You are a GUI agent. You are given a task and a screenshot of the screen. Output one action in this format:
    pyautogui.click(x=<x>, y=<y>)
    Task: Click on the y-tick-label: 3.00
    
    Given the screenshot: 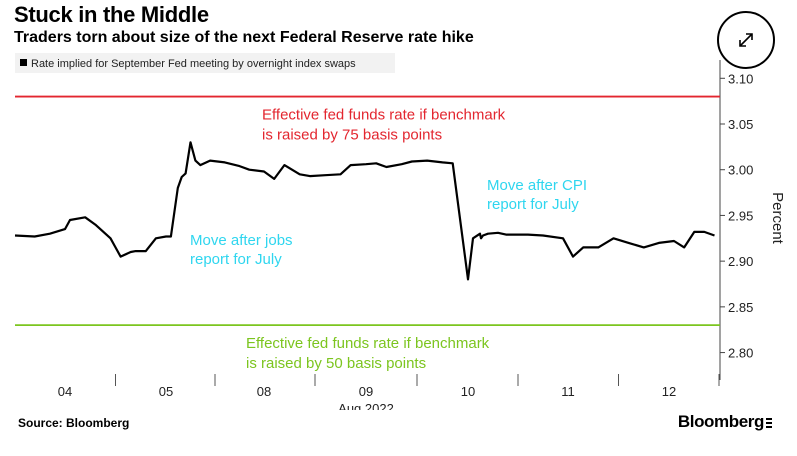 What is the action you would take?
    pyautogui.click(x=740, y=170)
    